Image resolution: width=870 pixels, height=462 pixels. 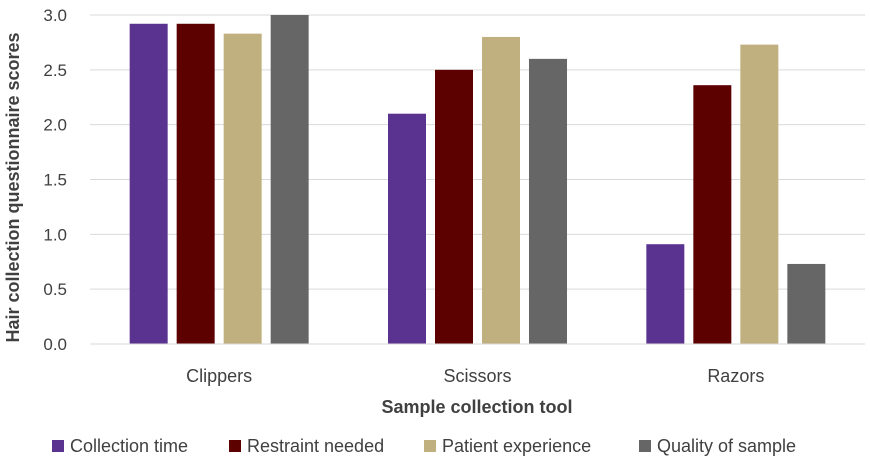 I want to click on y-tick-label: 0.5, so click(x=55, y=289).